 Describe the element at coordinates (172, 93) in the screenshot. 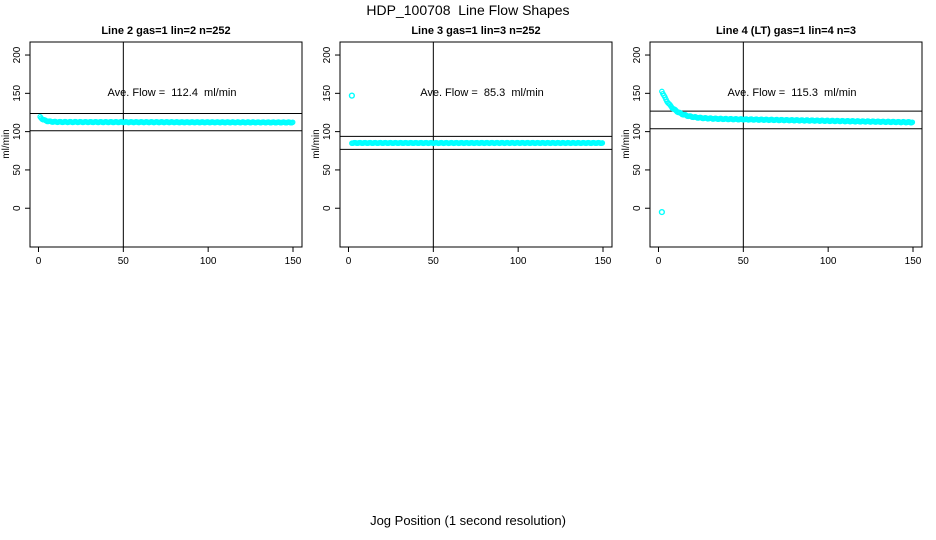

I see `ave-flow-annotation: Ave. Flow = 112.4 ml/min` at that location.